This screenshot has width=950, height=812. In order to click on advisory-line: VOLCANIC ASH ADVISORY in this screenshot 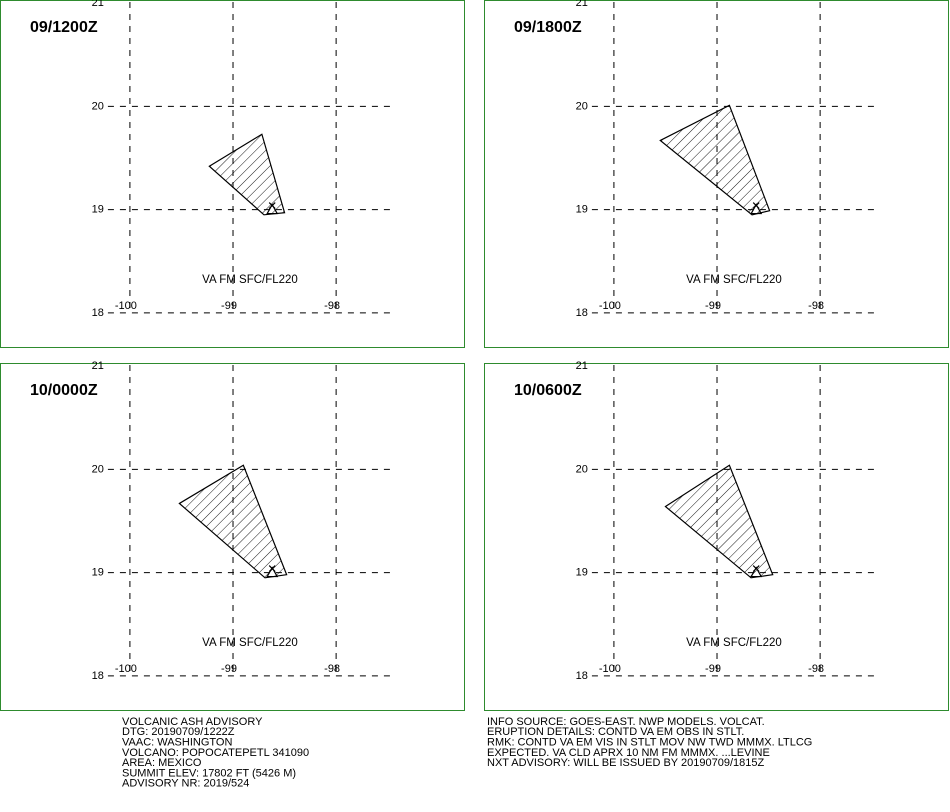, I will do `click(192, 722)`.